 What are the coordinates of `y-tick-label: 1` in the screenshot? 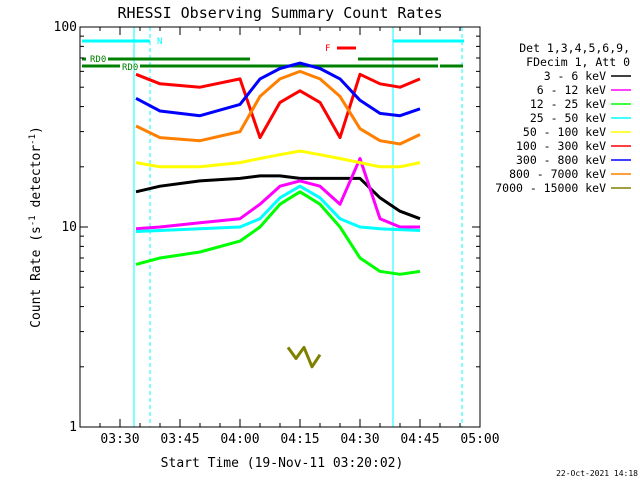 It's located at (73, 427).